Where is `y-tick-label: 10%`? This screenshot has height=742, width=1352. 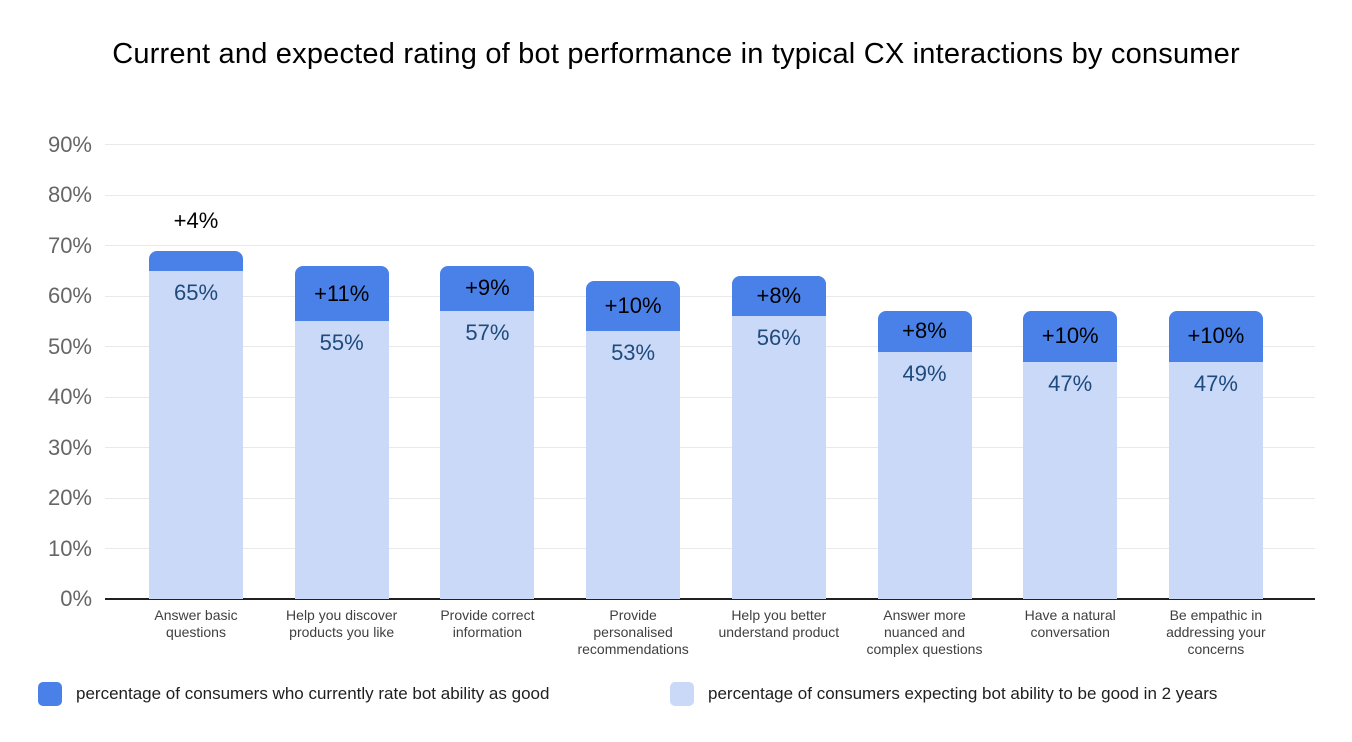 y-tick-label: 10% is located at coordinates (69, 548).